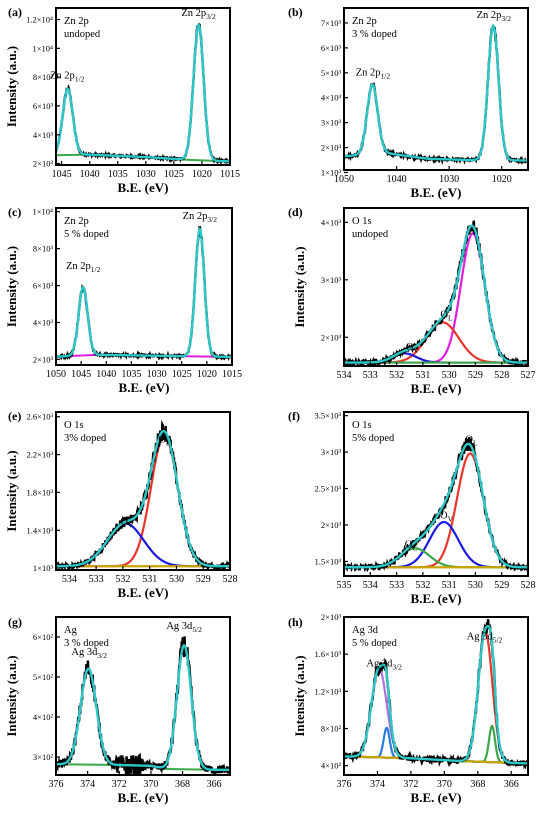 This screenshot has height=821, width=550. I want to click on y-tick-label: 1×10⁴, so click(42, 212).